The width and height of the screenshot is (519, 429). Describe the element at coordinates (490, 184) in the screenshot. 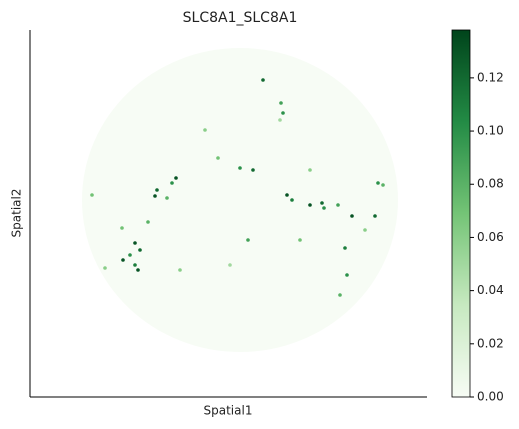

I see `colorbar-tick-label: 0.08` at that location.